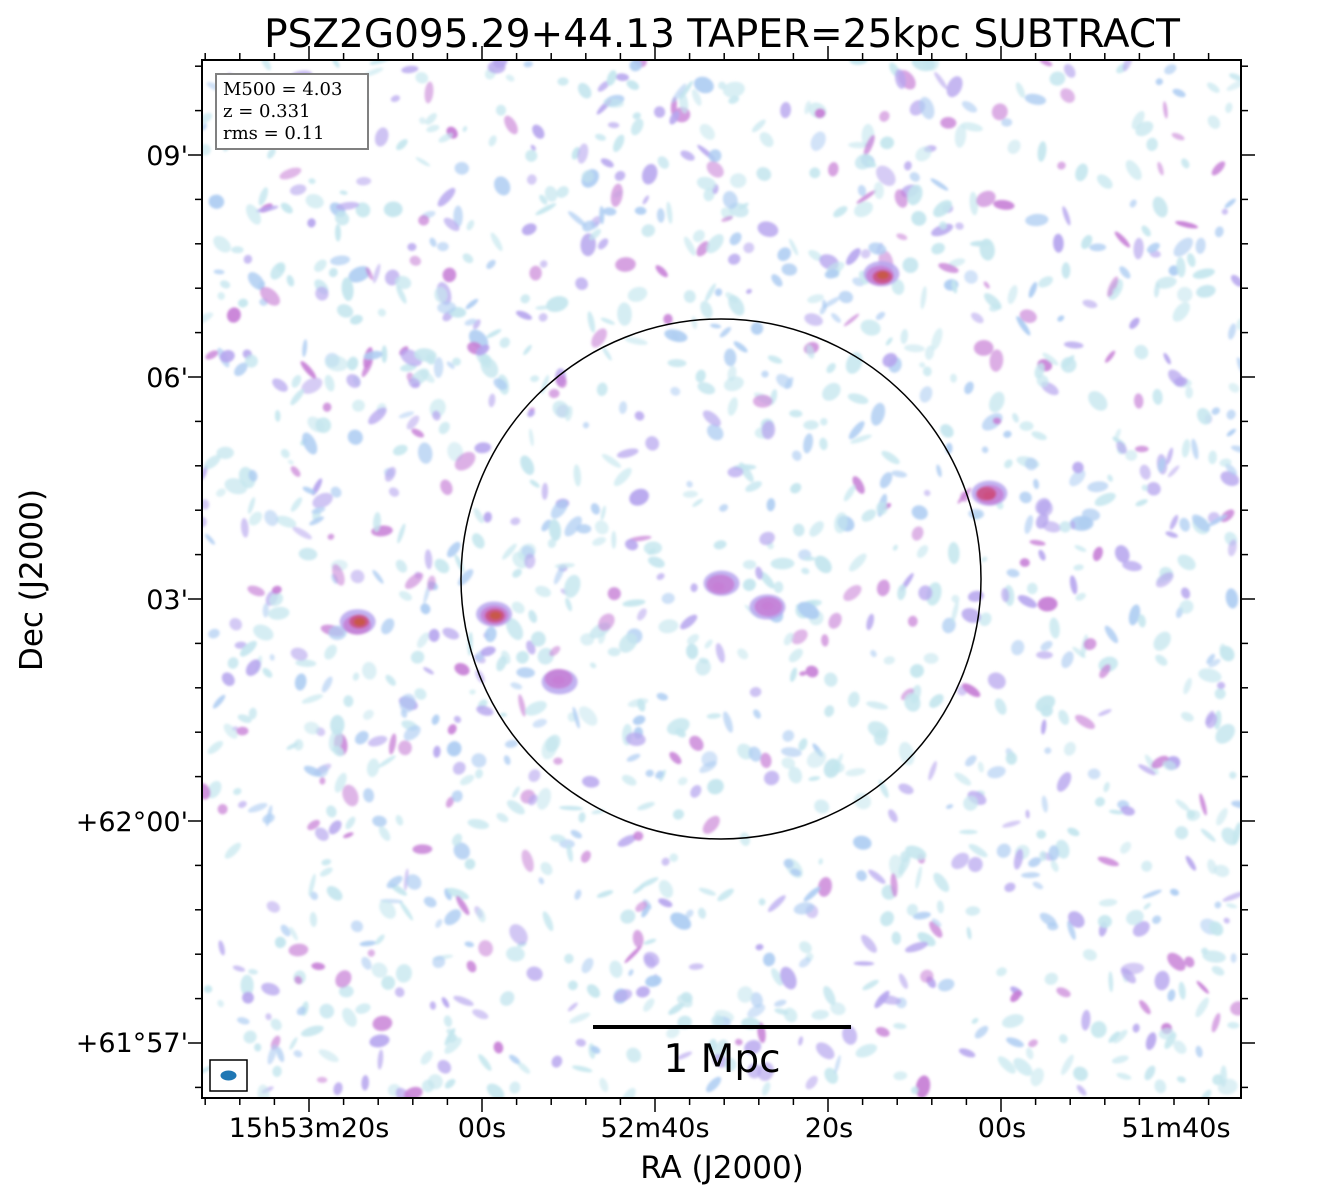  Describe the element at coordinates (292, 111) in the screenshot. I see `info-box` at that location.